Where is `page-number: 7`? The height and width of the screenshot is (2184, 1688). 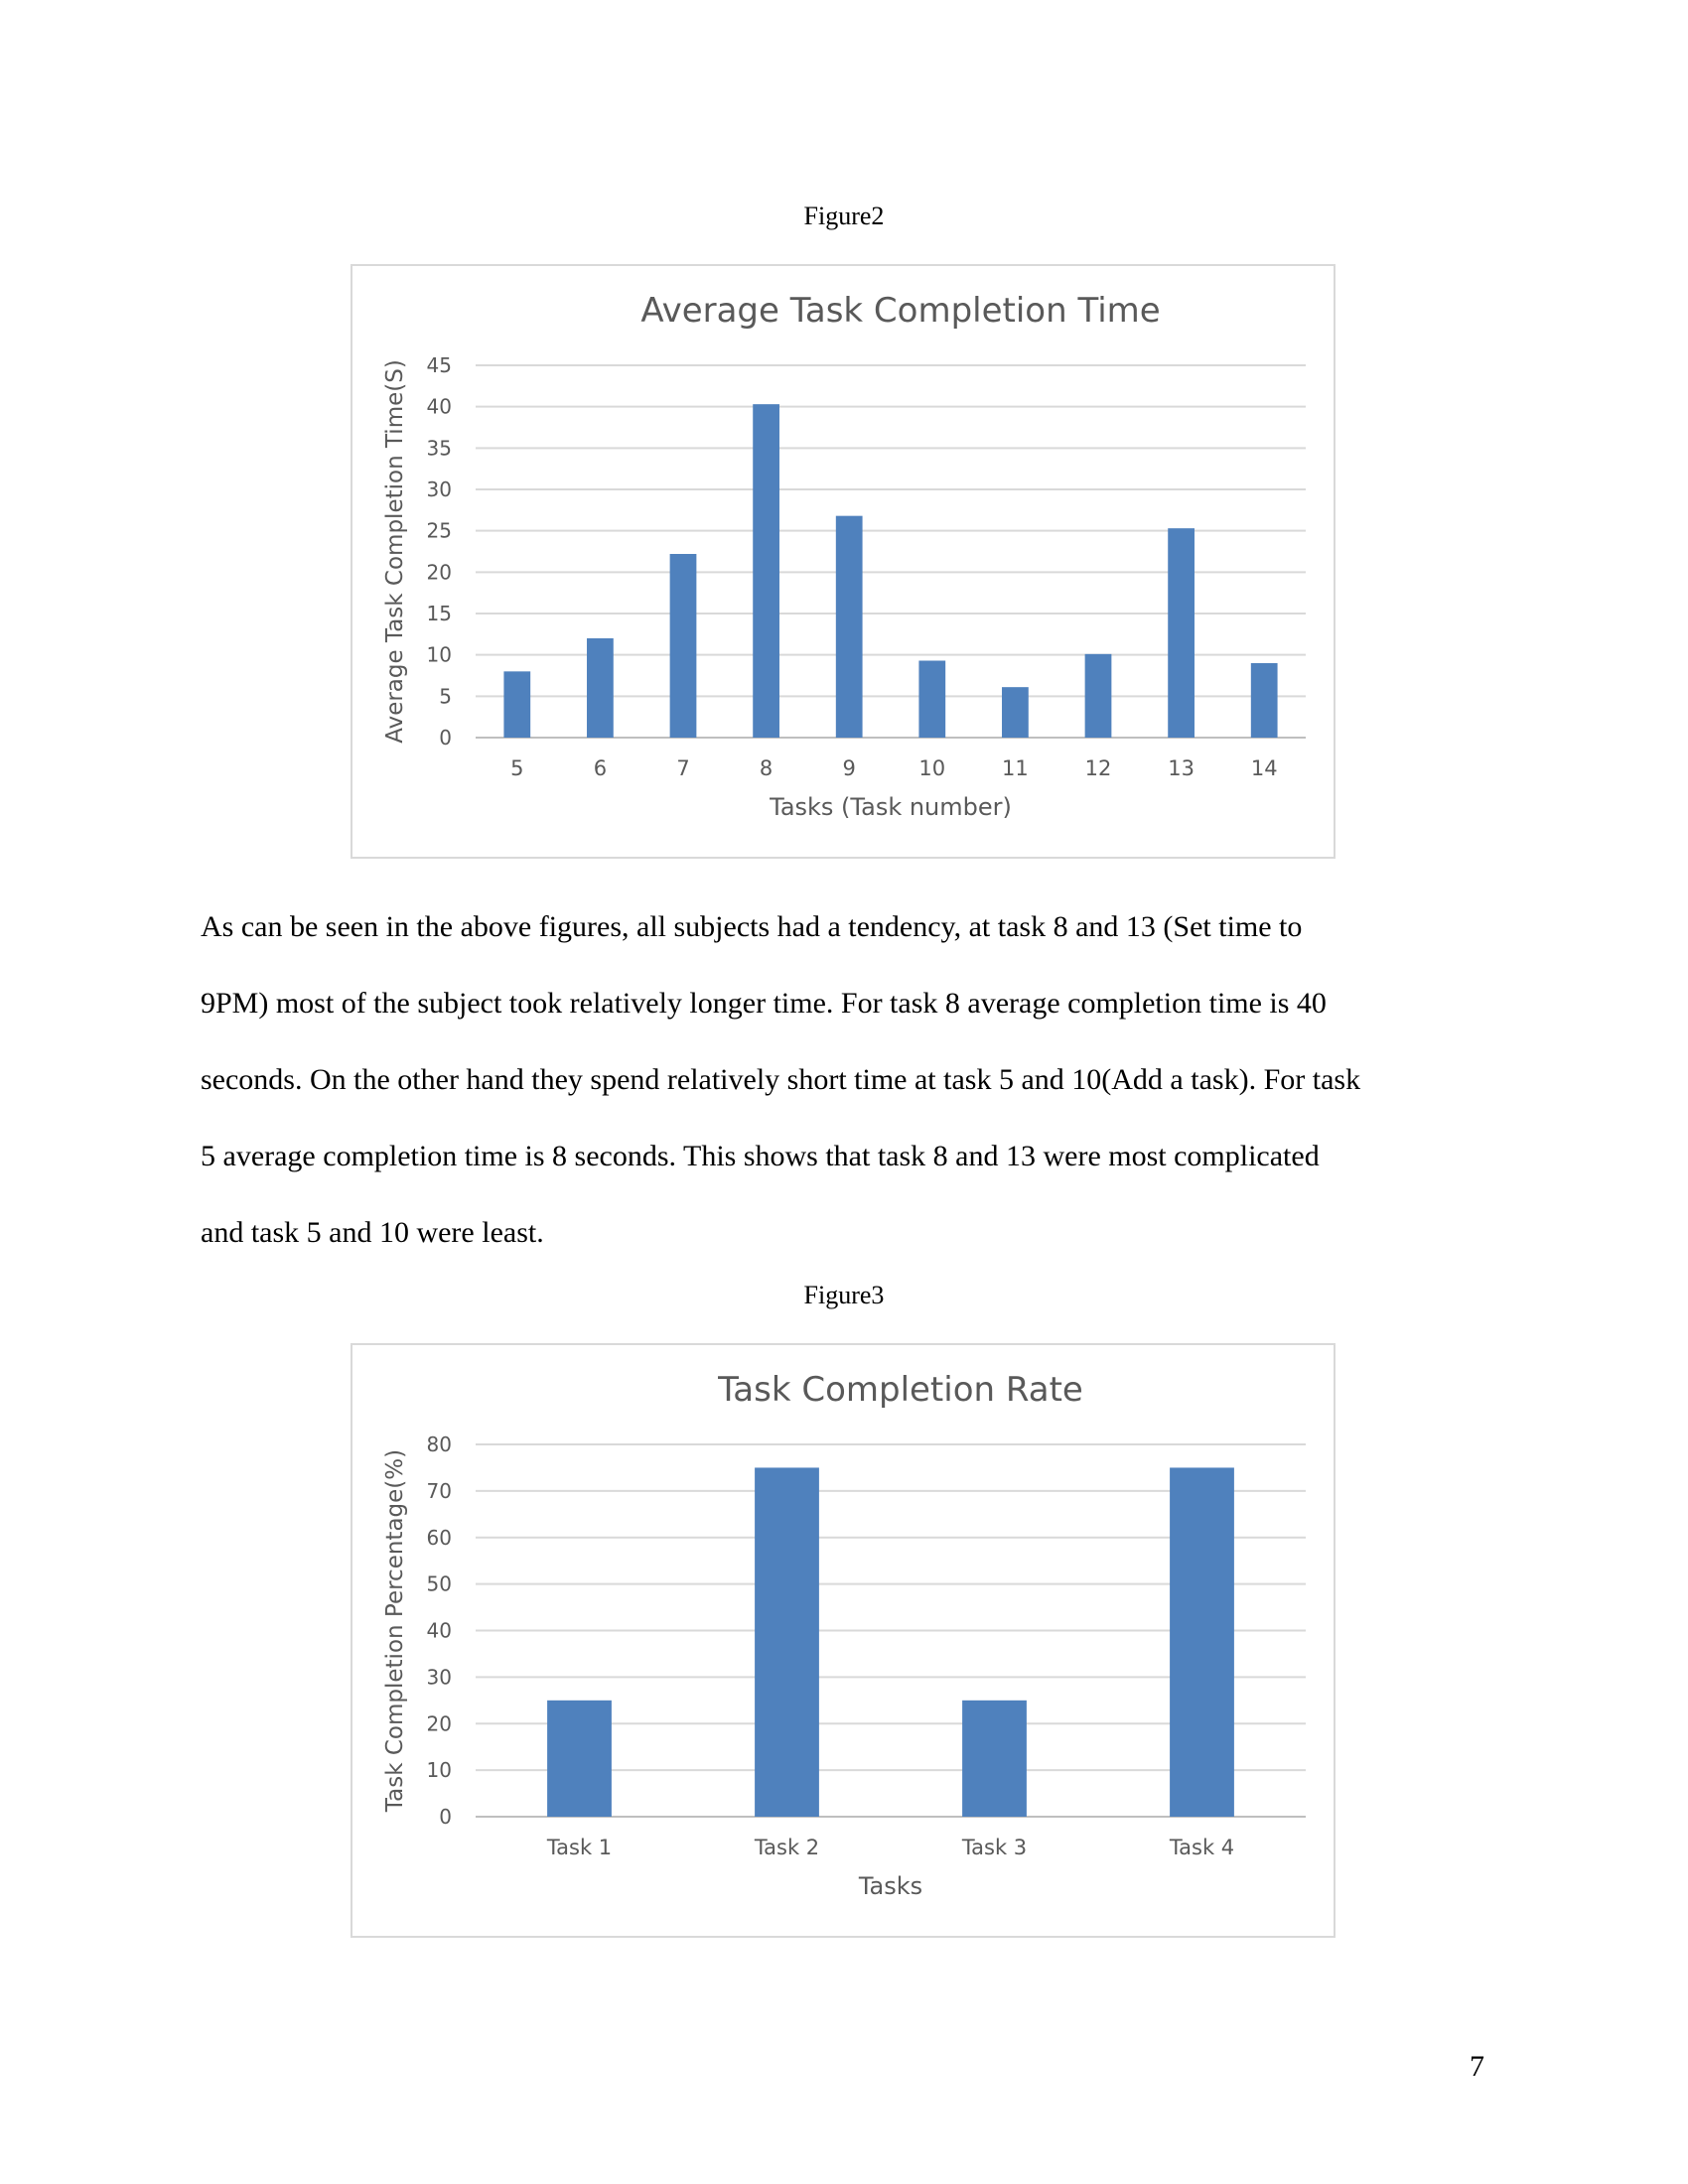 page-number: 7 is located at coordinates (1477, 2066).